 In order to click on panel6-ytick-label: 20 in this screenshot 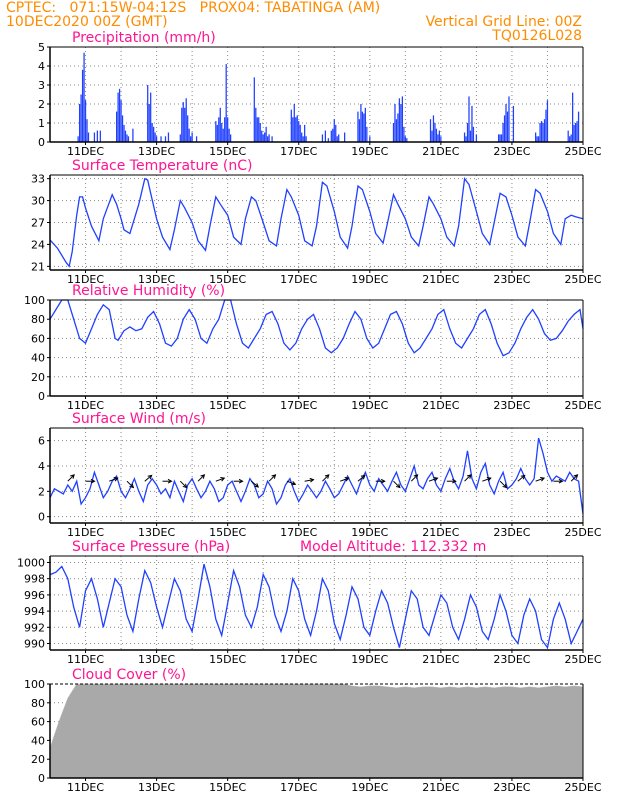, I will do `click(38, 759)`.